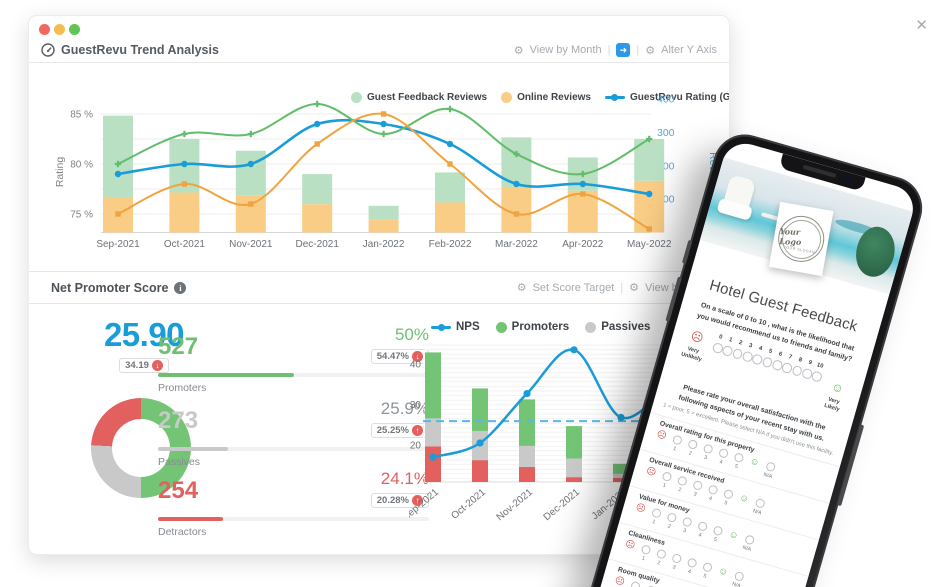 This screenshot has height=587, width=940. What do you see at coordinates (666, 97) in the screenshot?
I see `legend-item-guestrevu-rating-grr-: GuestRevu Rating (GRR)` at bounding box center [666, 97].